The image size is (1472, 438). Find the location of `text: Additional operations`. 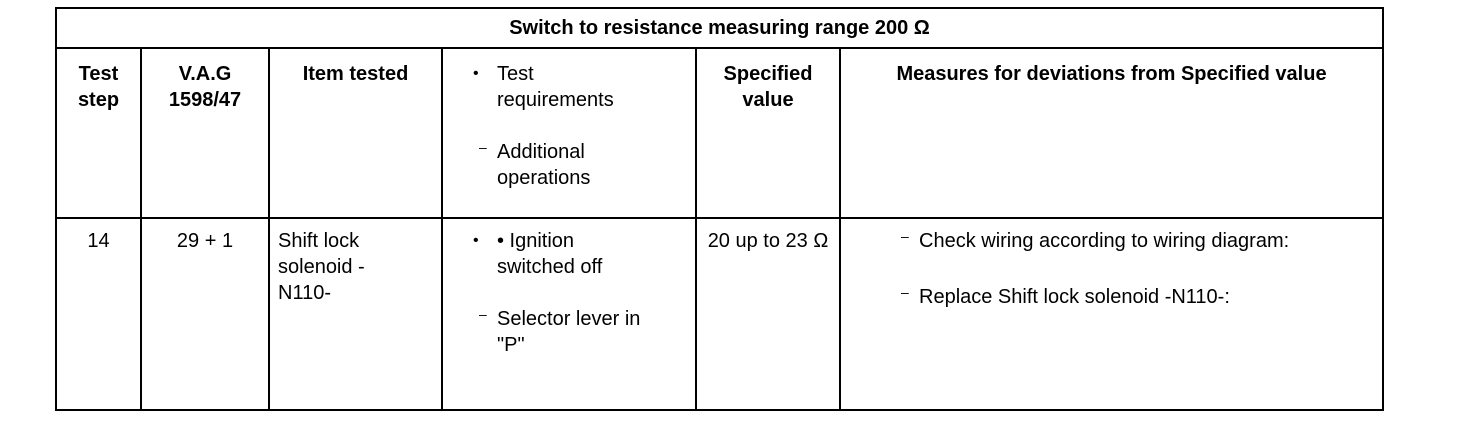

text: Additional operations is located at coordinates (544, 165).